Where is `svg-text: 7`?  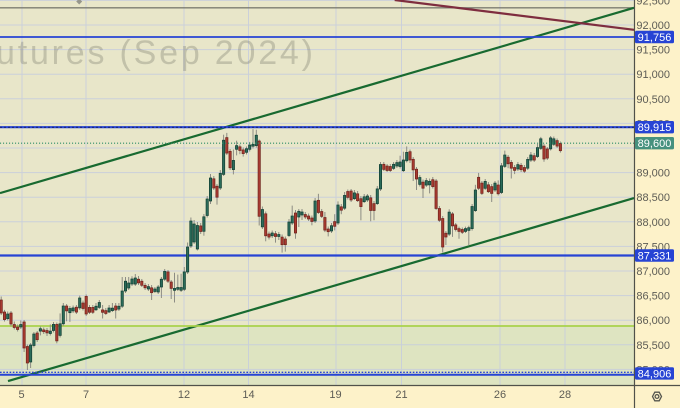 svg-text: 7 is located at coordinates (86, 395).